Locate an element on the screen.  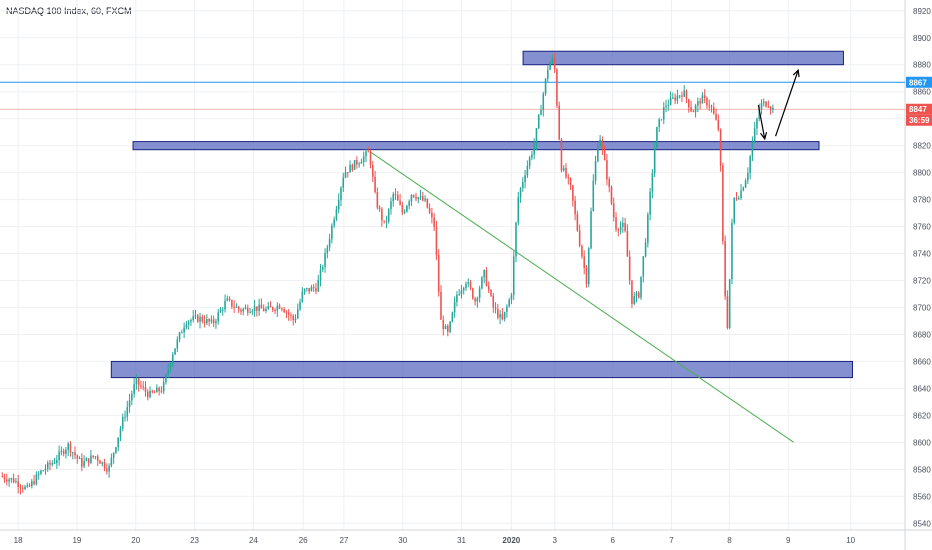
y-tick-label: 8700 is located at coordinates (922, 307).